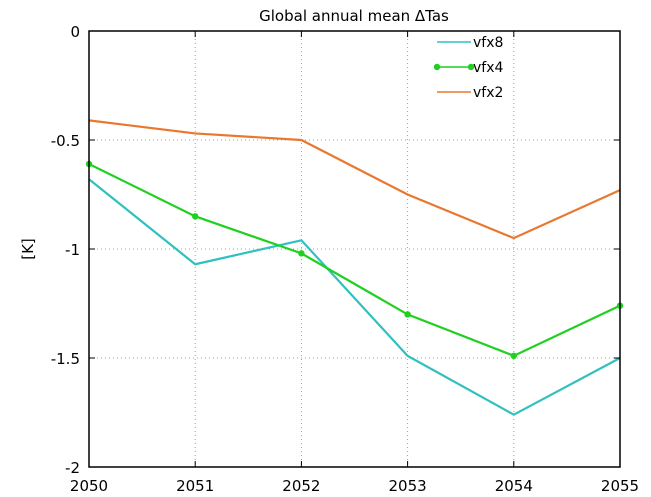  What do you see at coordinates (72, 468) in the screenshot?
I see `y-tick-label: -2` at bounding box center [72, 468].